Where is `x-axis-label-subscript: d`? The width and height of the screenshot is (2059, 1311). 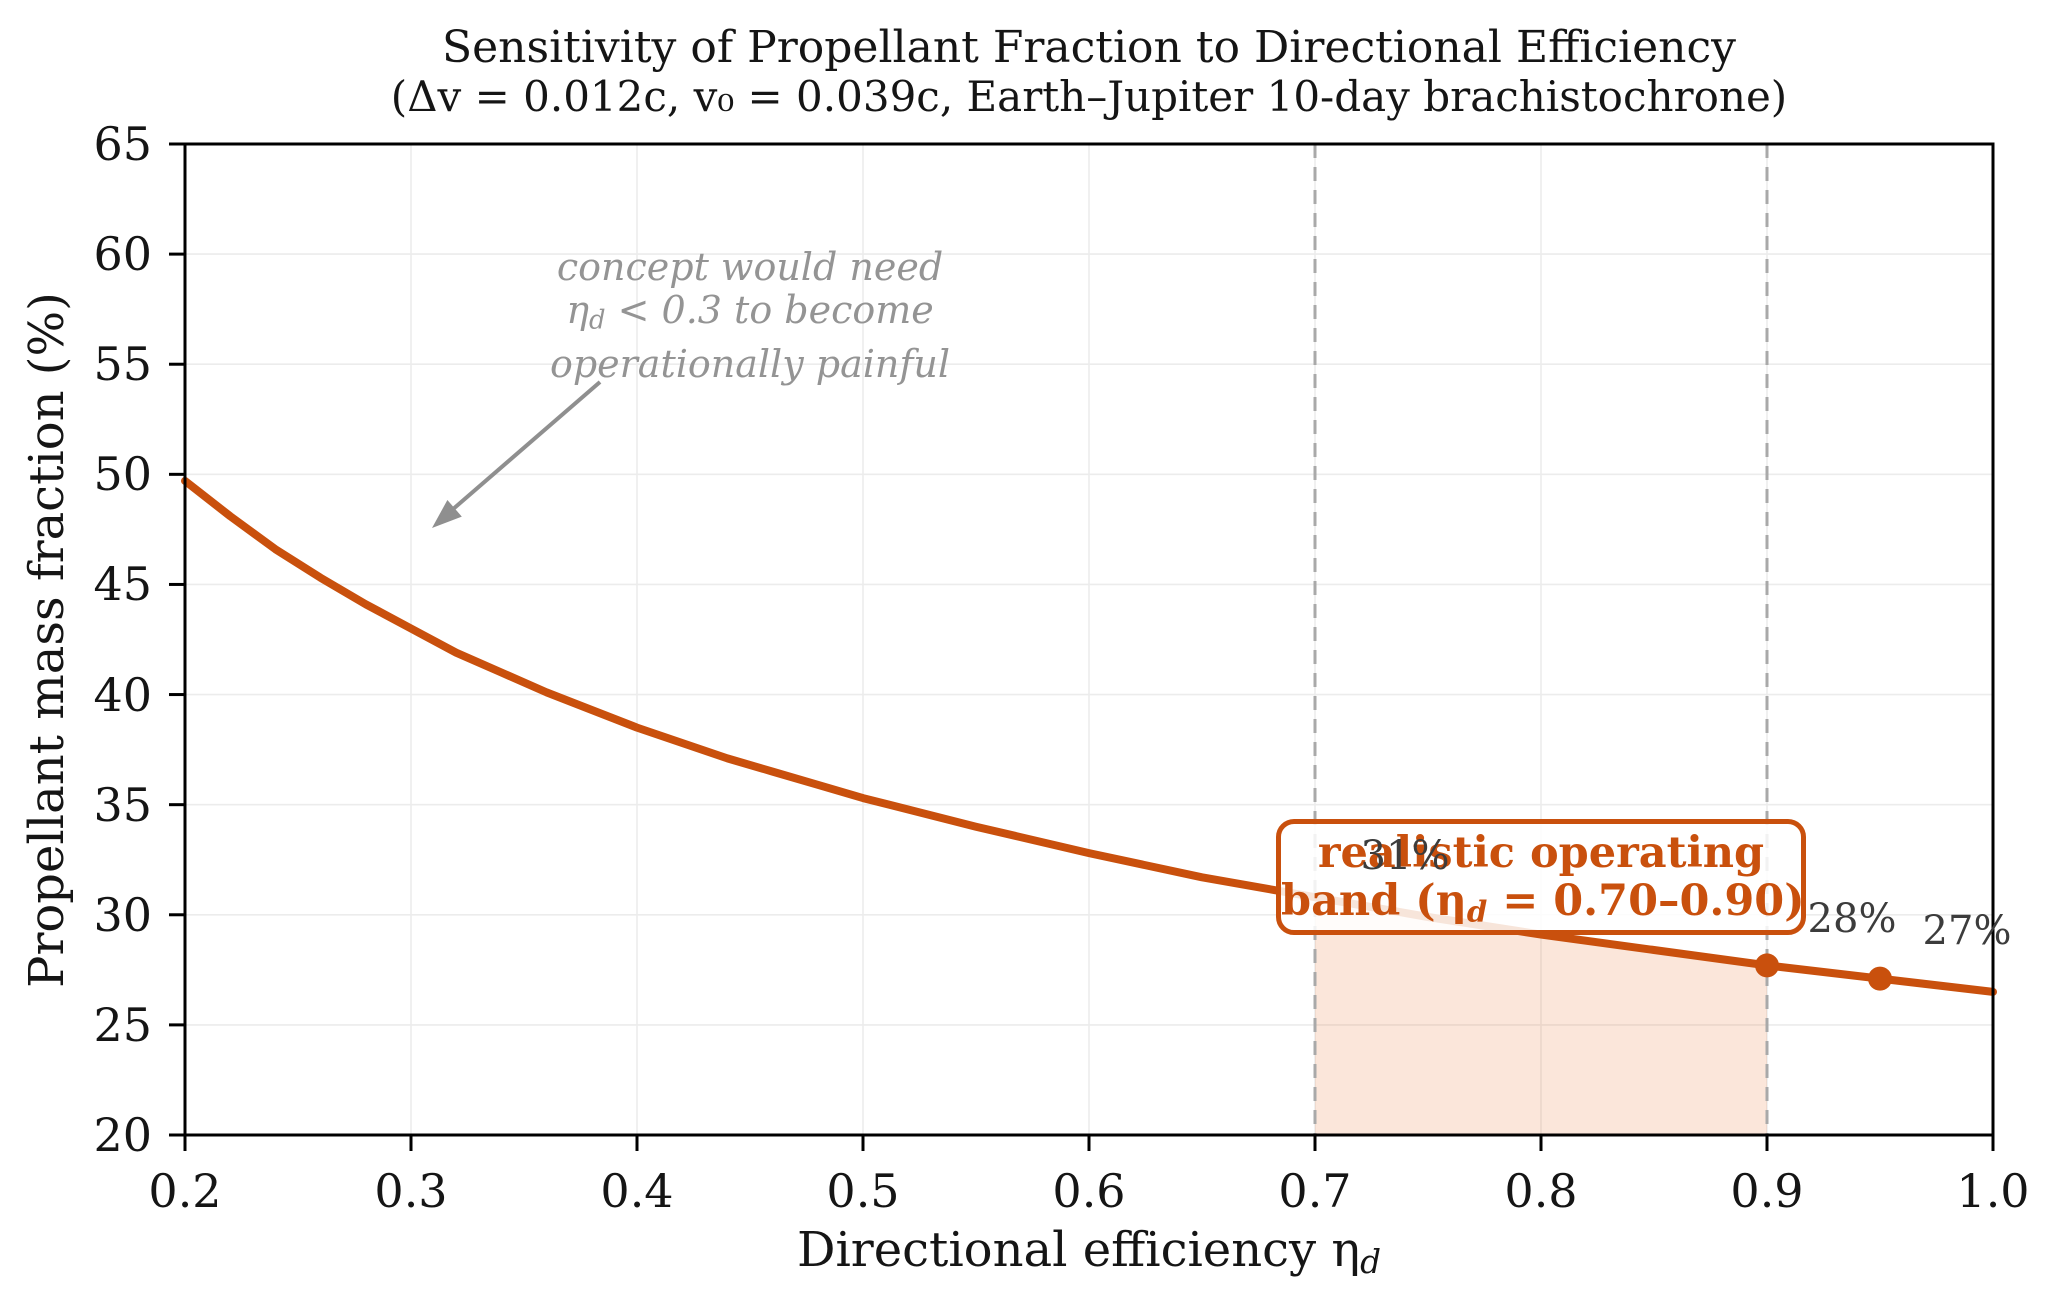 x-axis-label-subscript: d is located at coordinates (1371, 1262).